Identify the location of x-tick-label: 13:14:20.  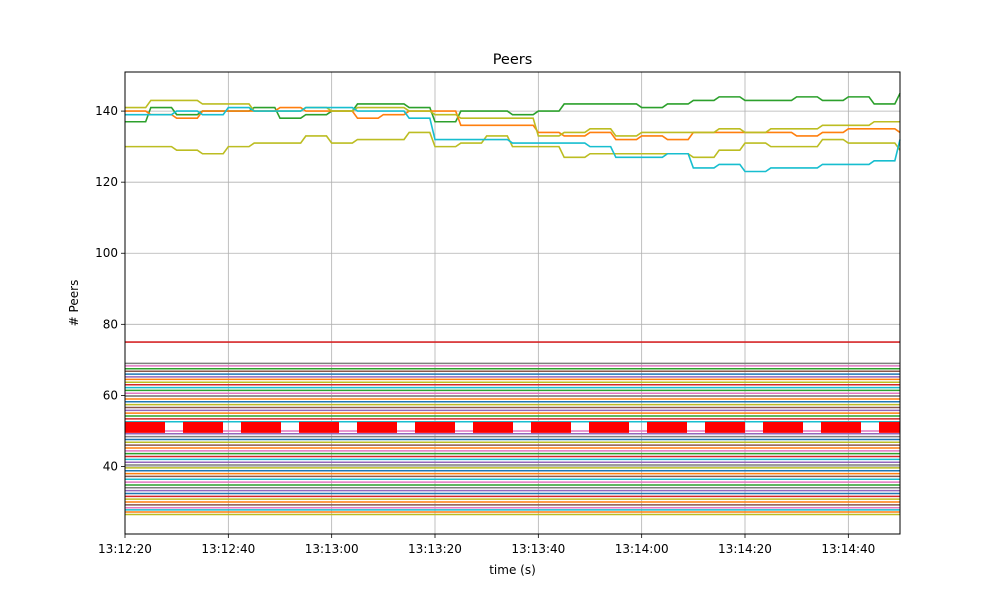
(745, 549).